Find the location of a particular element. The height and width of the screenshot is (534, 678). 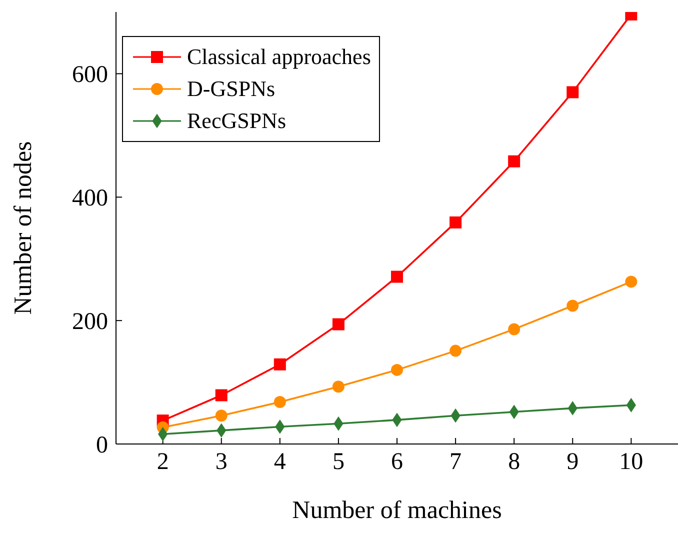

x-tick-label: 10 is located at coordinates (631, 462).